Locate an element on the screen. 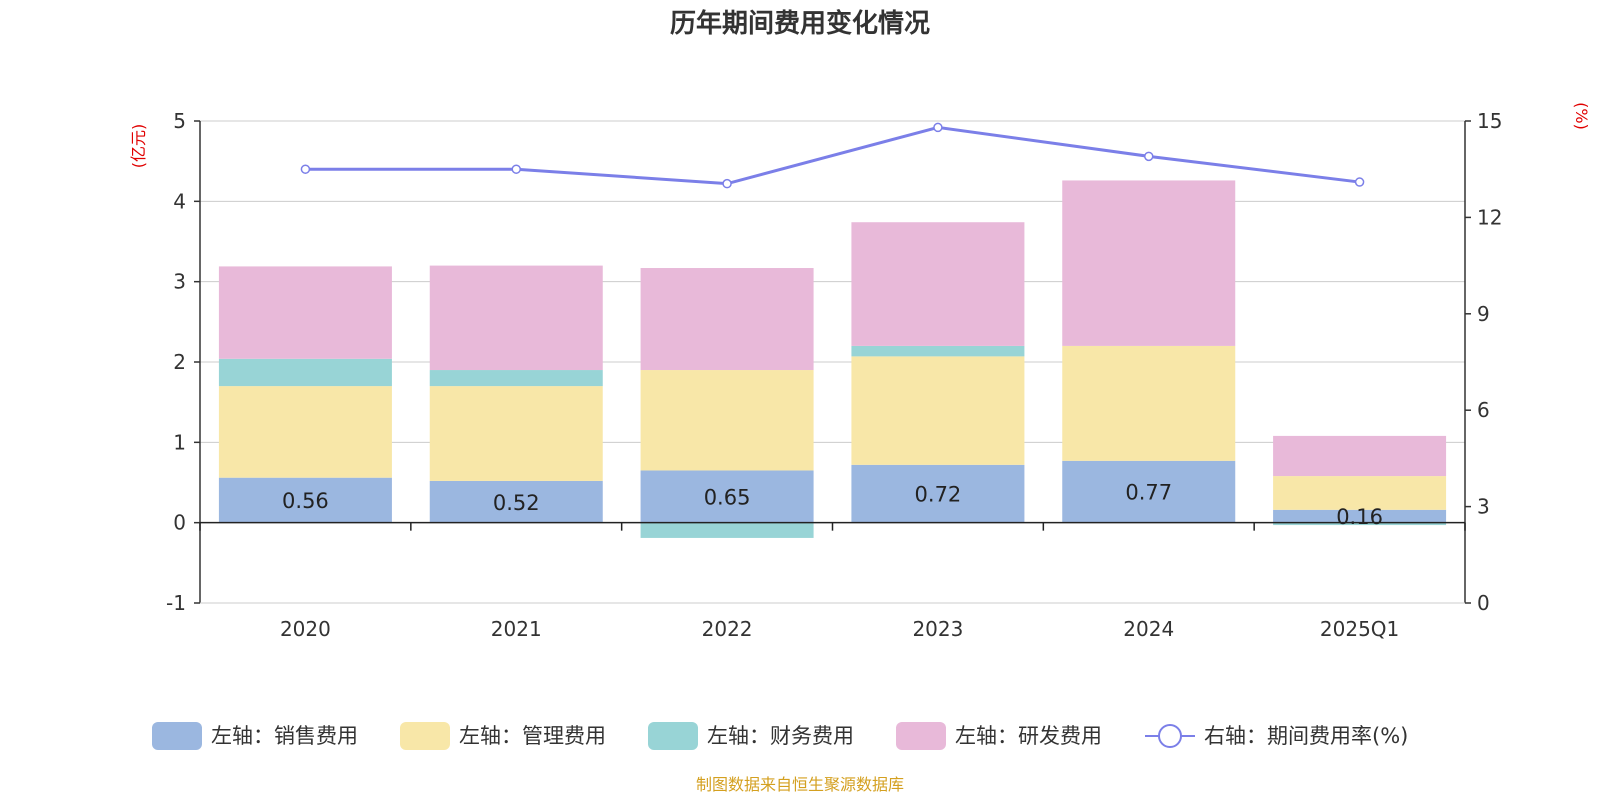 This screenshot has width=1600, height=800. sales-data-label: 0.65 is located at coordinates (727, 498).